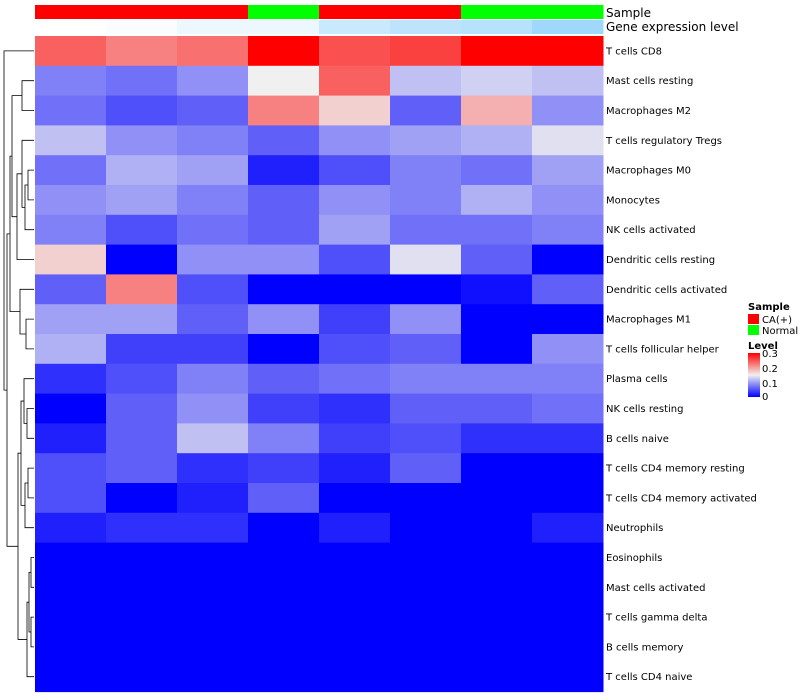 This screenshot has height=700, width=800. Describe the element at coordinates (753, 330) in the screenshot. I see `legend-swatch-normal` at that location.